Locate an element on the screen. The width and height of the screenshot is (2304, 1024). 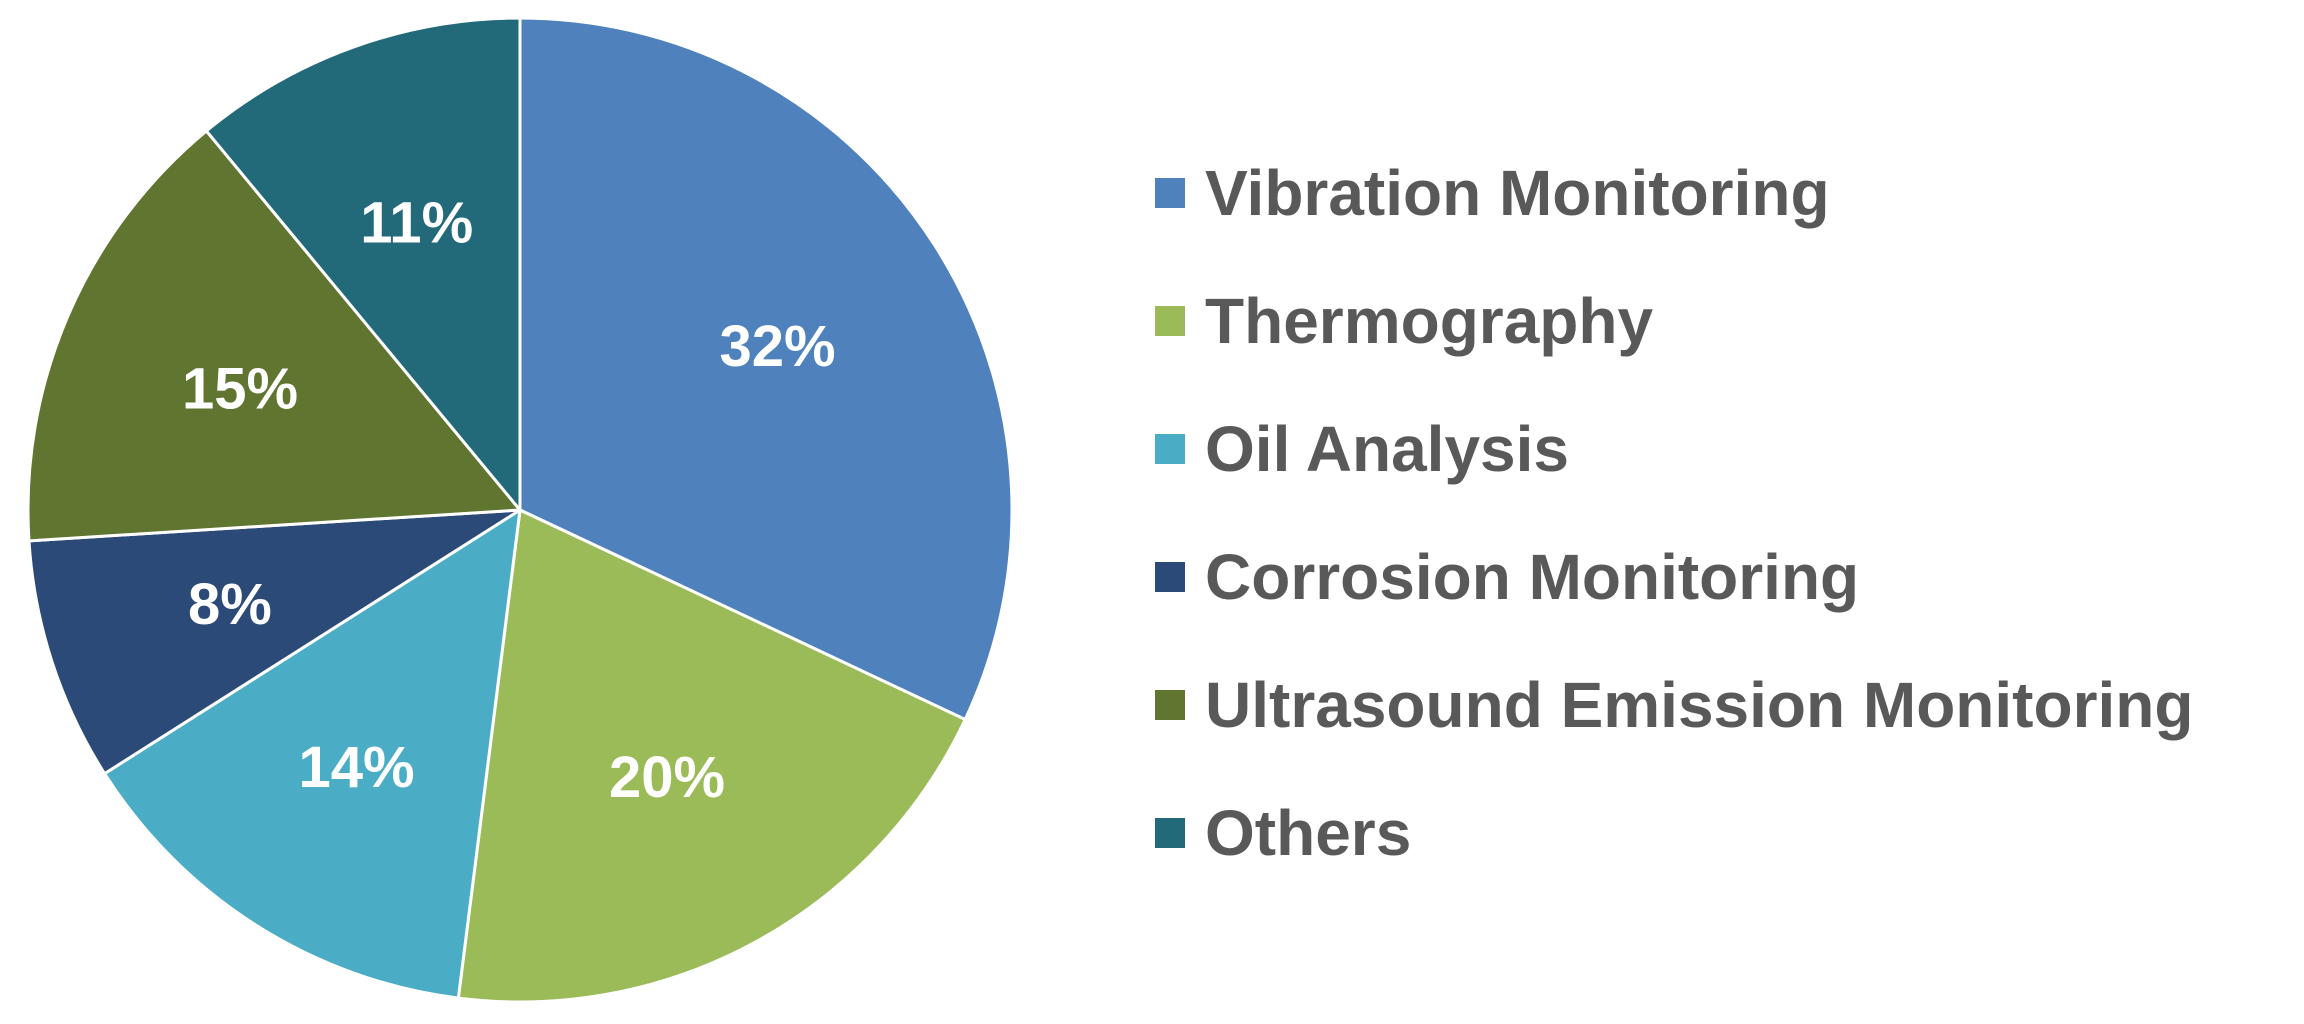
pie-slice-thermography is located at coordinates (711, 756).